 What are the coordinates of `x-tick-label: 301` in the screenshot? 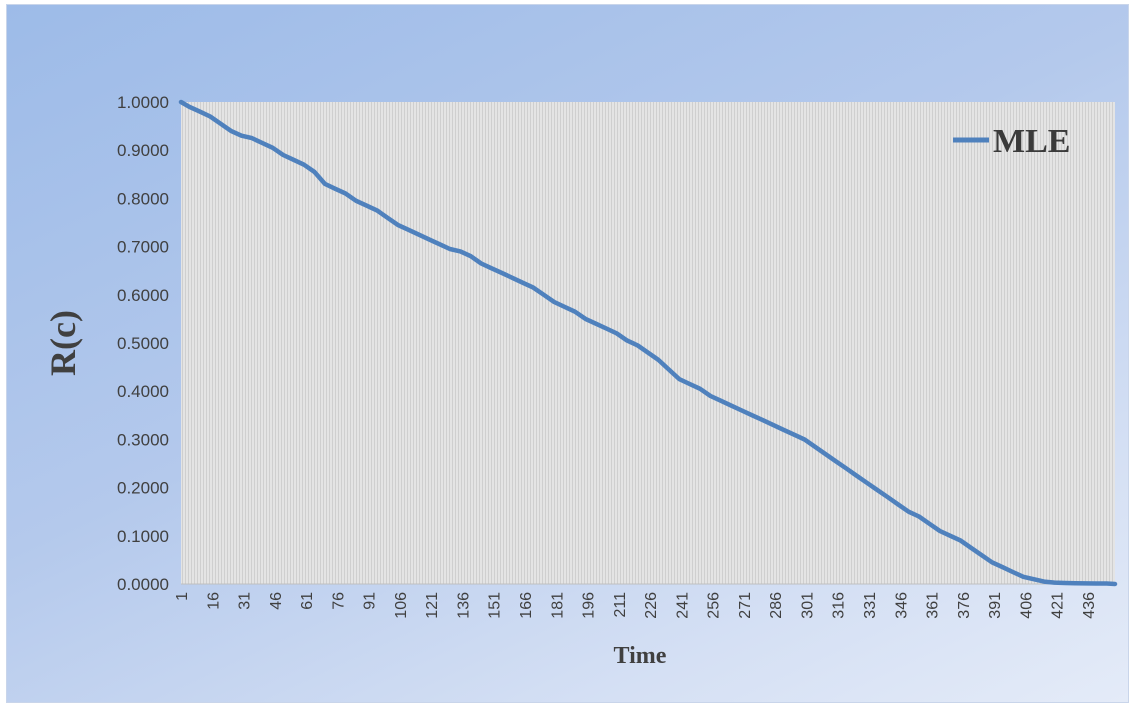 It's located at (807, 605).